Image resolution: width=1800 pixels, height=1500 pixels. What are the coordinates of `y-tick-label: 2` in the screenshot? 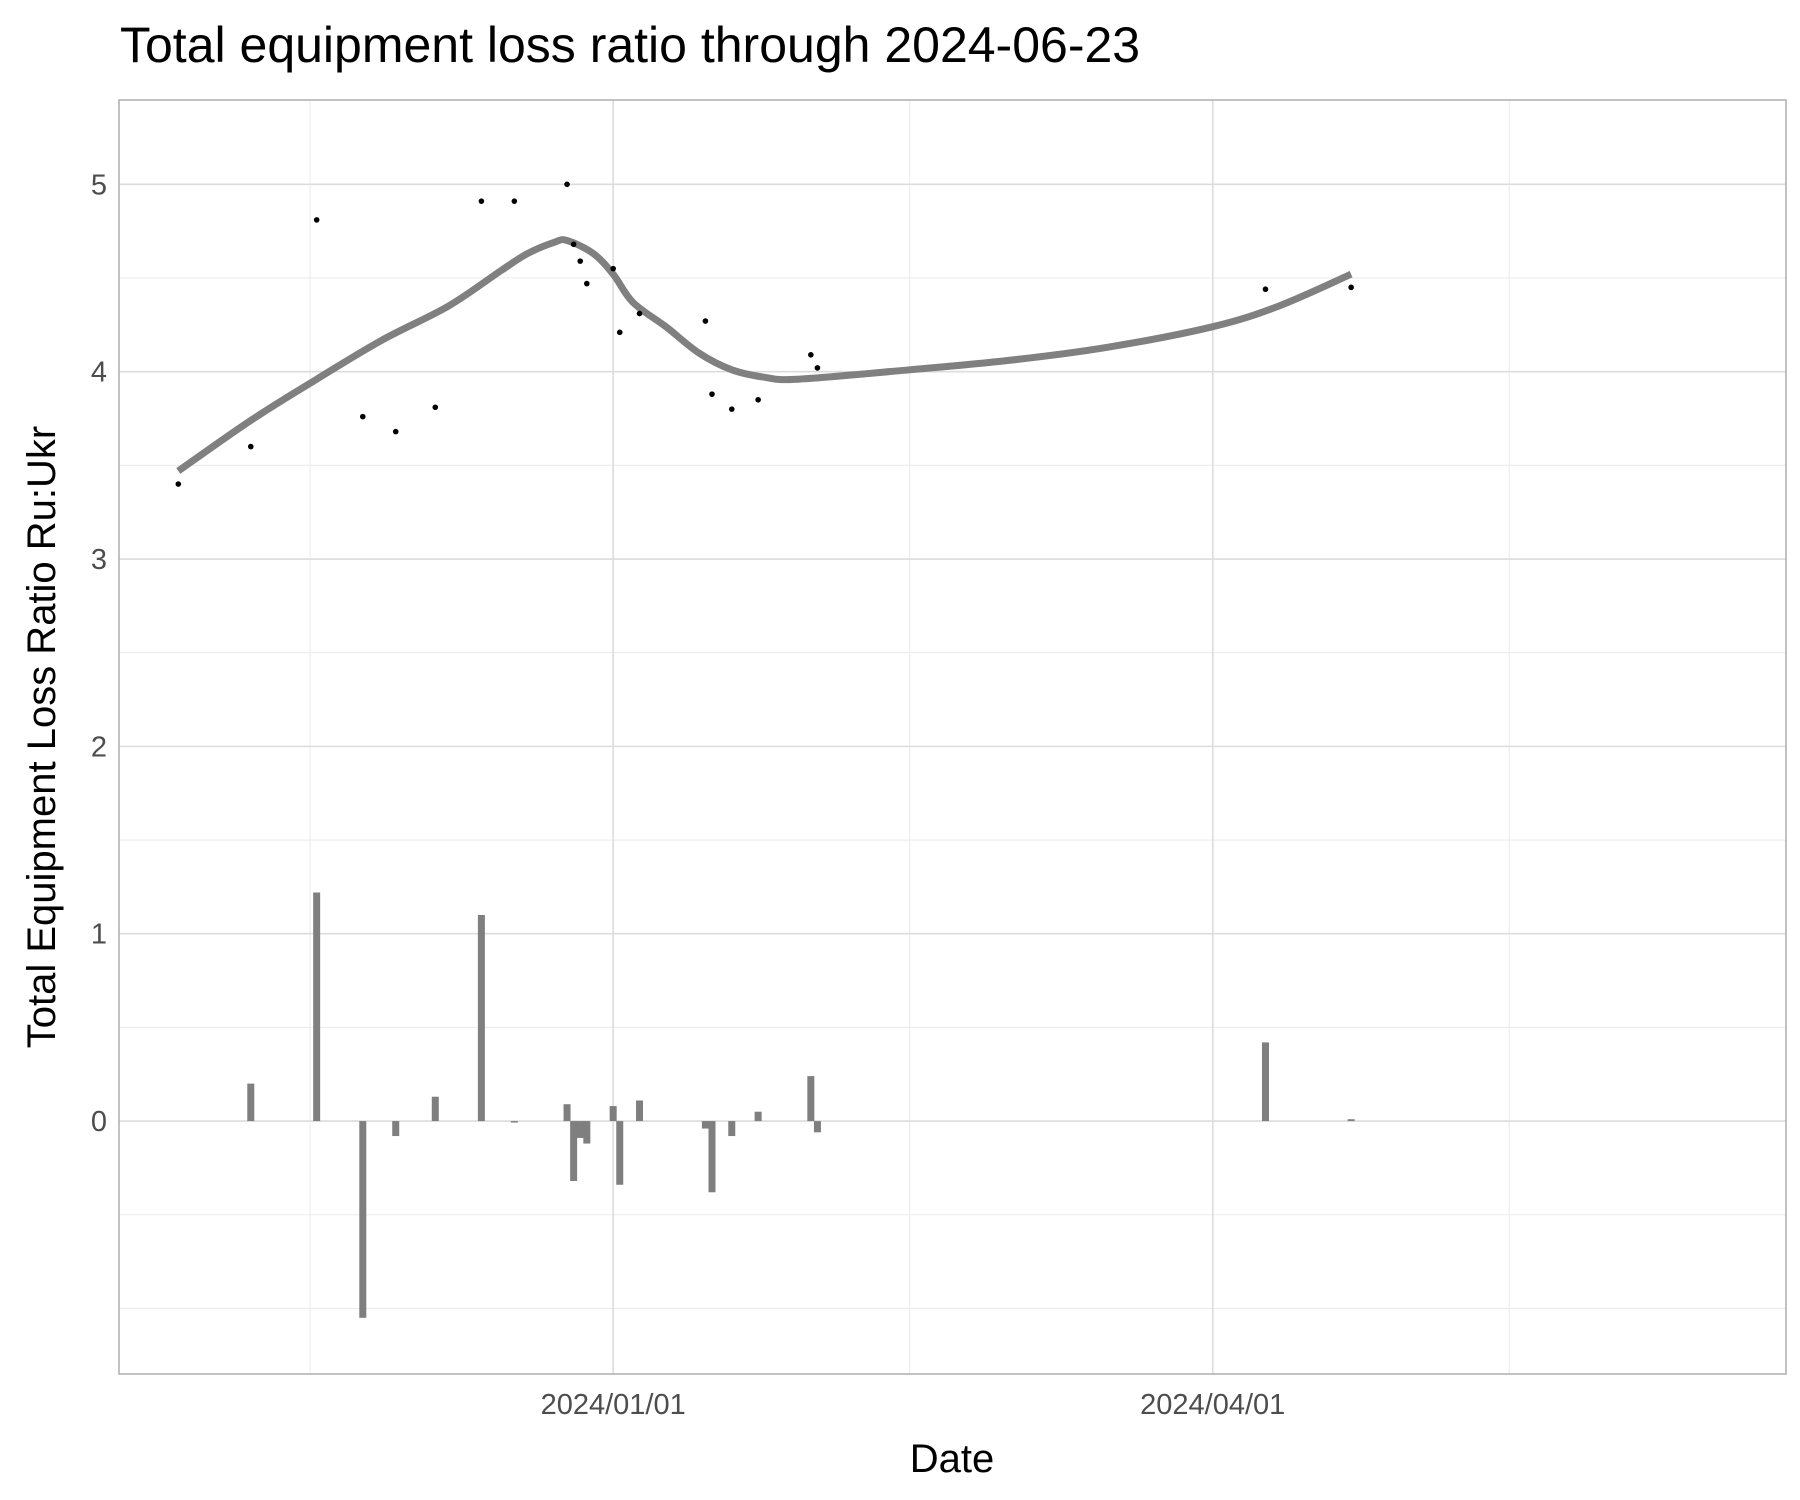 It's located at (99, 747).